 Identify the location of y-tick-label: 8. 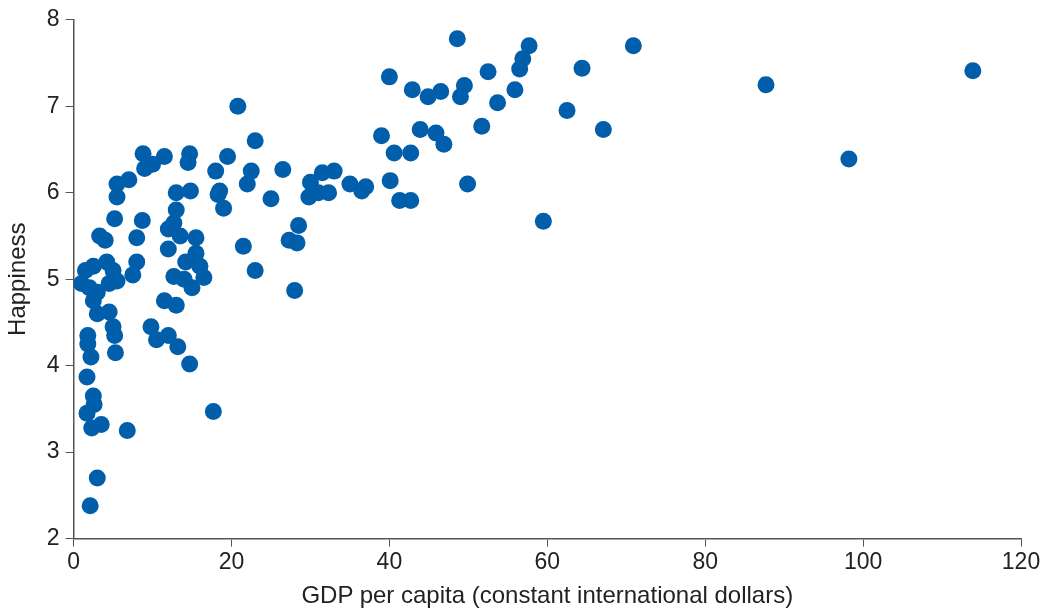
(53, 18).